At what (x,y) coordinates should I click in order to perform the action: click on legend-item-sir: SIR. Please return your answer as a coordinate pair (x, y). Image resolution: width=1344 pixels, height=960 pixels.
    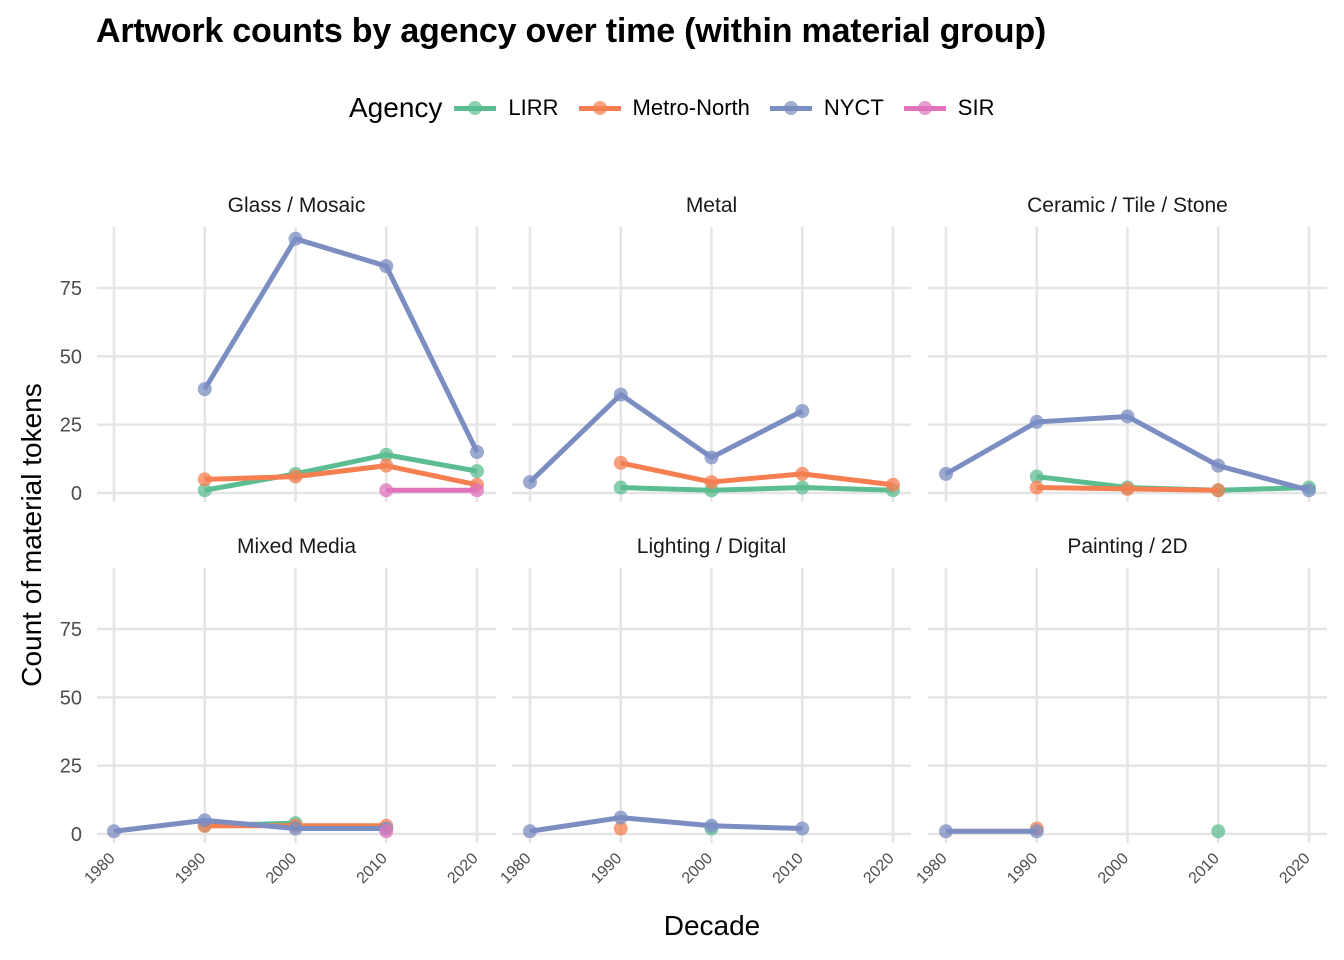
    Looking at the image, I should click on (949, 108).